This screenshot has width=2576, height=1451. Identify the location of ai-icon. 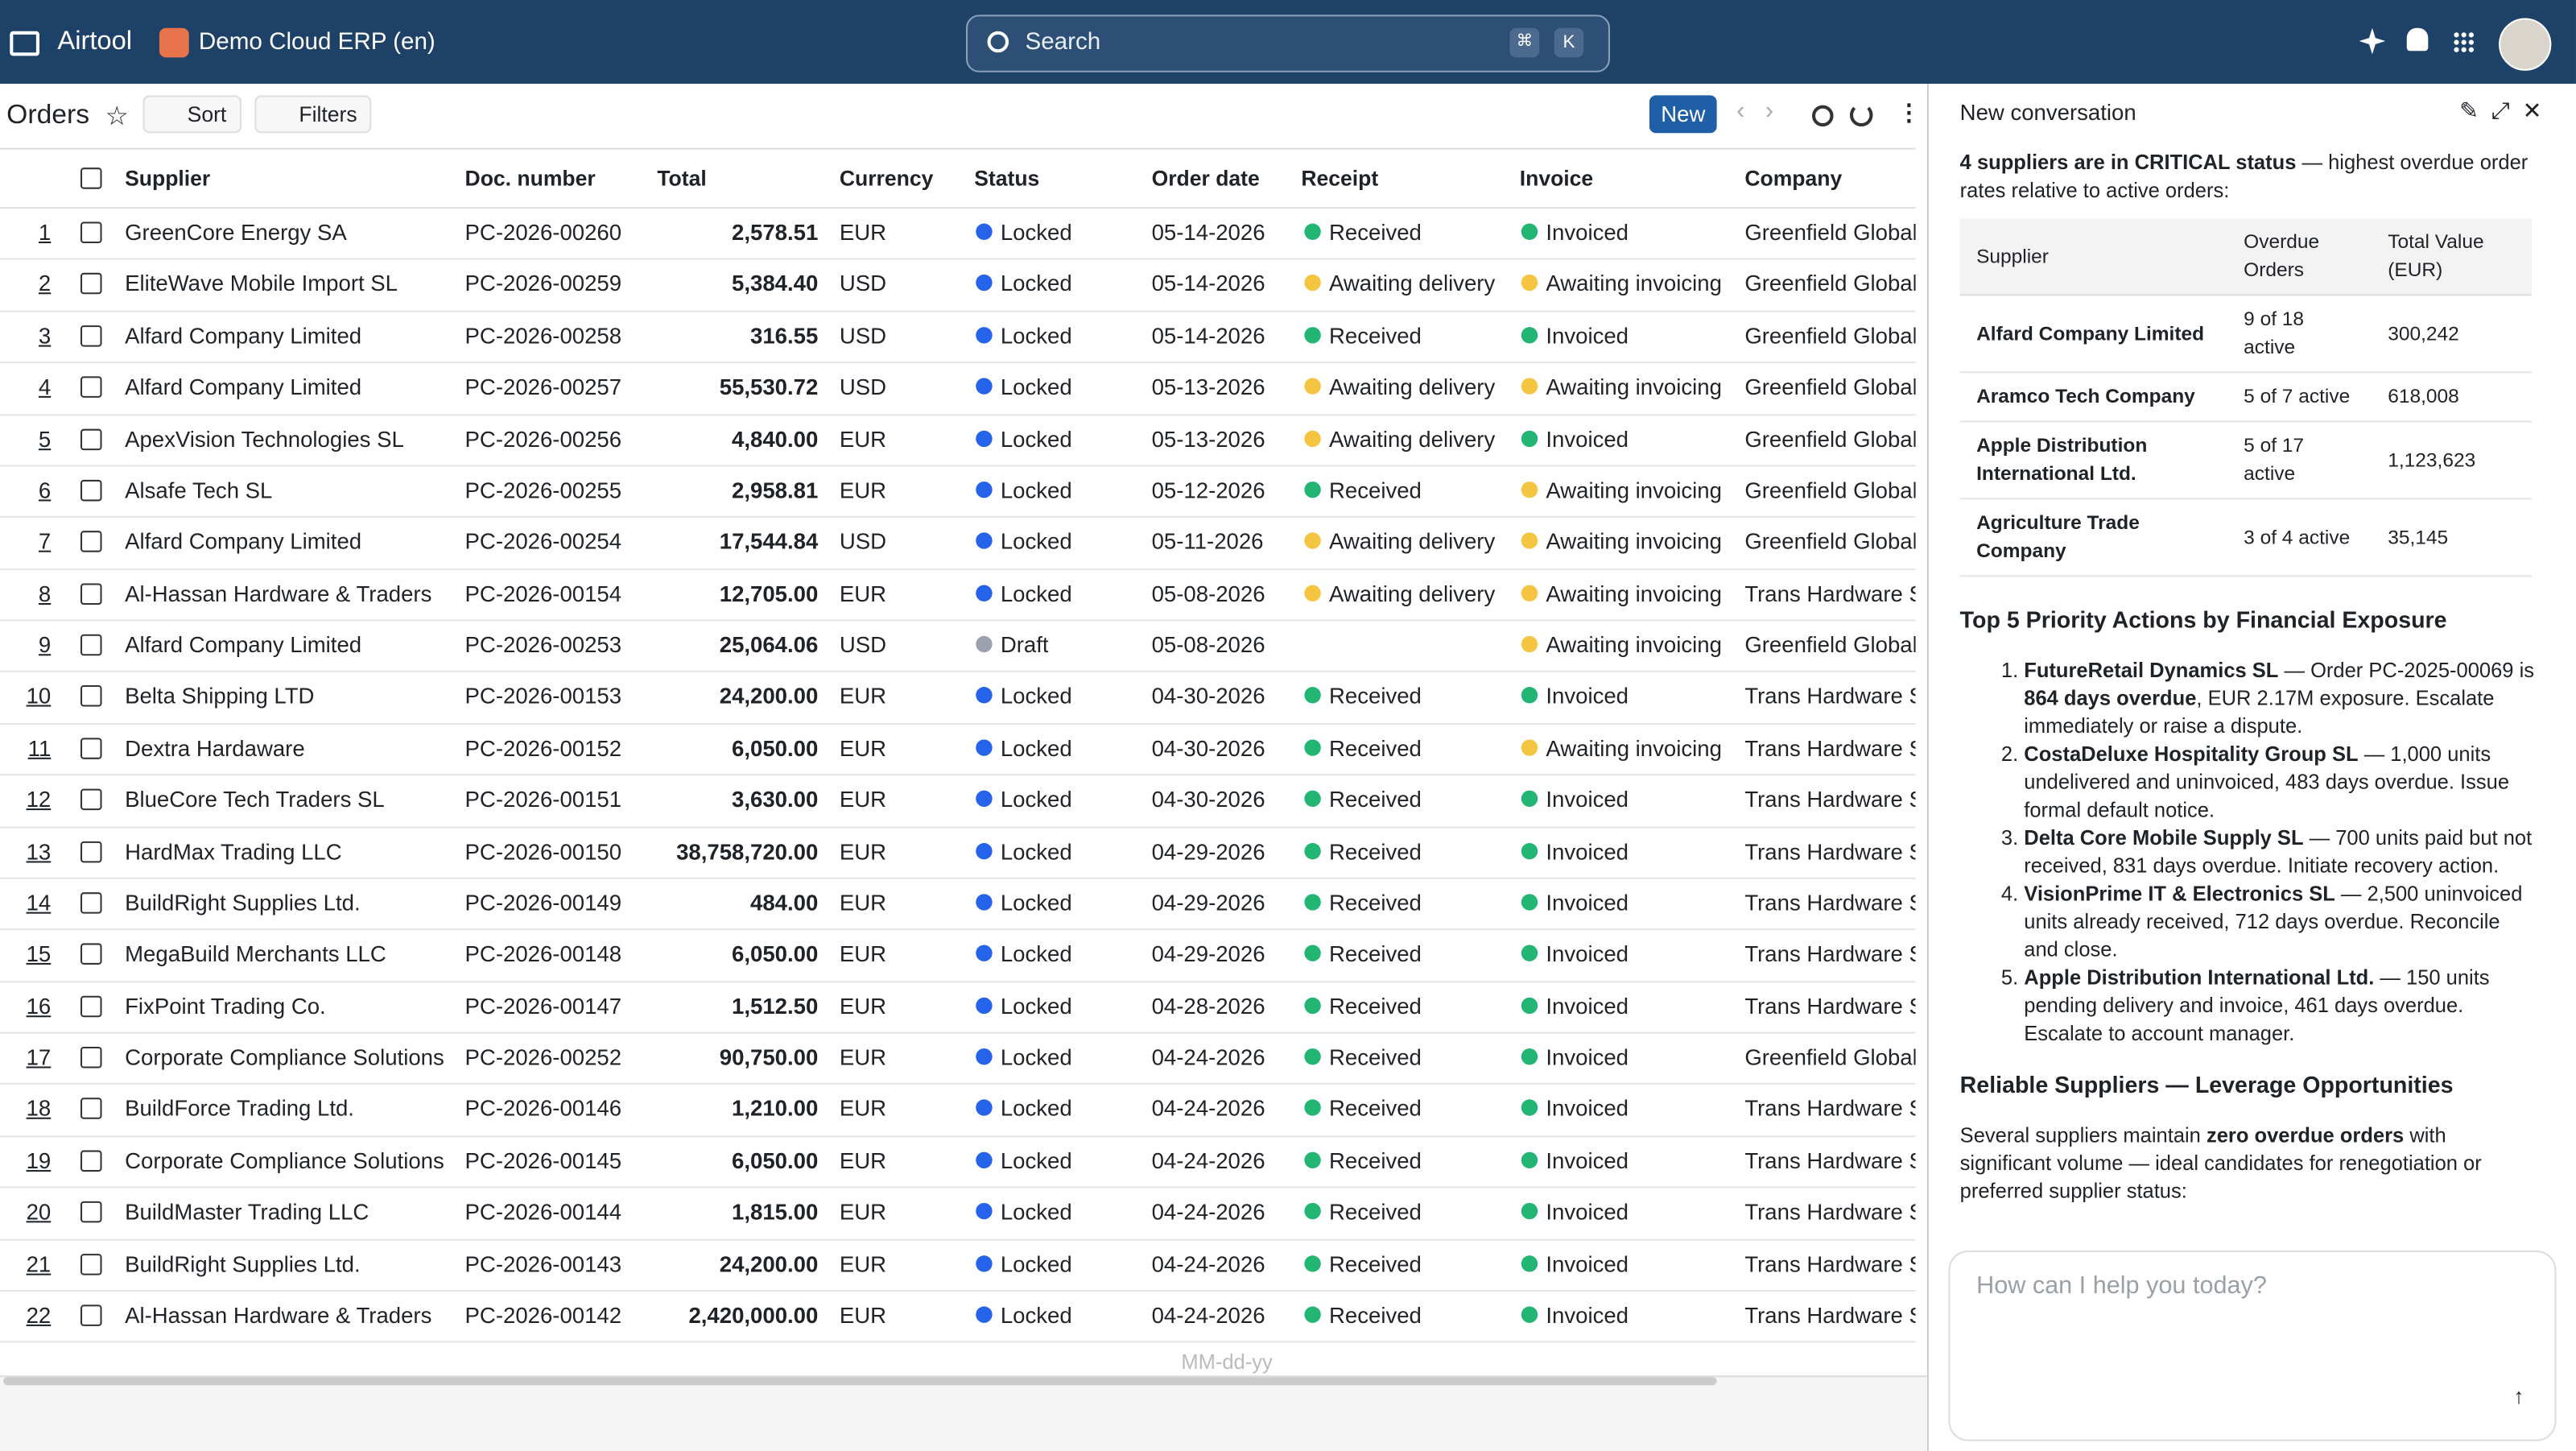
(2372, 41).